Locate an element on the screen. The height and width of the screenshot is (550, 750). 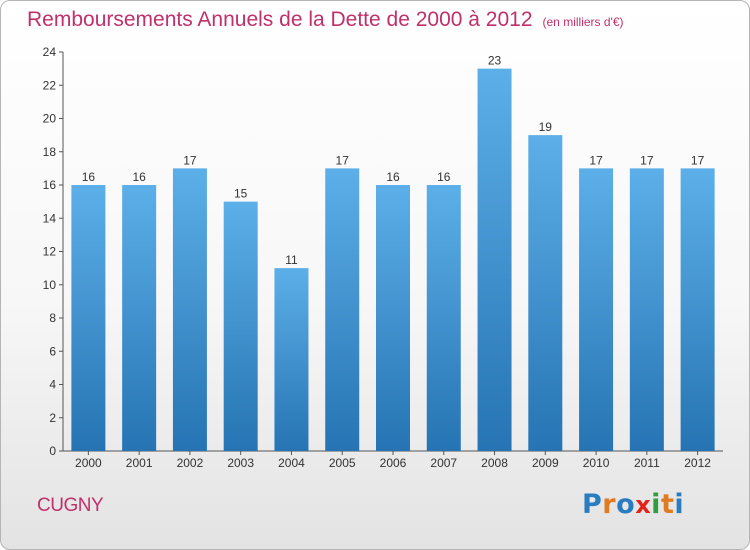
y-tick-label: 16 is located at coordinates (50, 185).